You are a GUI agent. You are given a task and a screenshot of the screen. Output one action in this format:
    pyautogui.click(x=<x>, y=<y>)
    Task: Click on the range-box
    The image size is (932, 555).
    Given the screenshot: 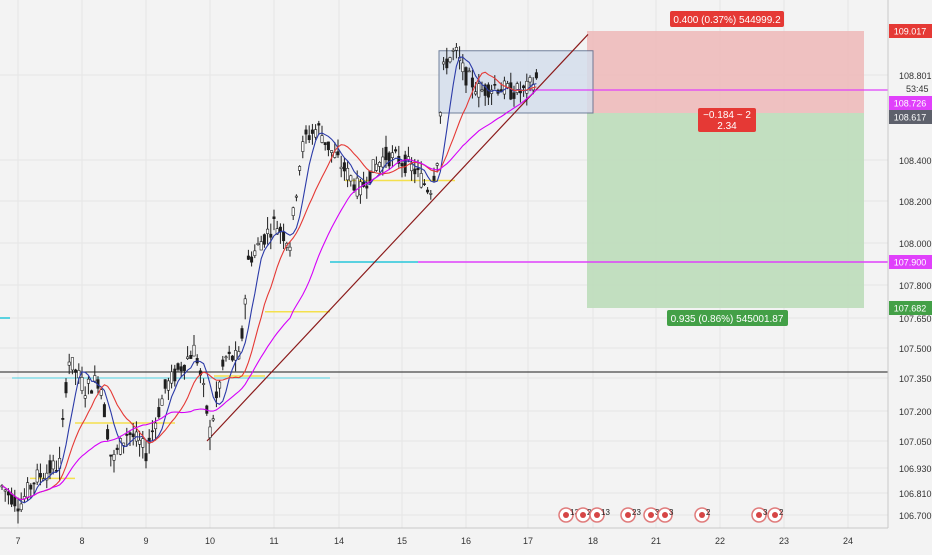 What is the action you would take?
    pyautogui.click(x=516, y=82)
    